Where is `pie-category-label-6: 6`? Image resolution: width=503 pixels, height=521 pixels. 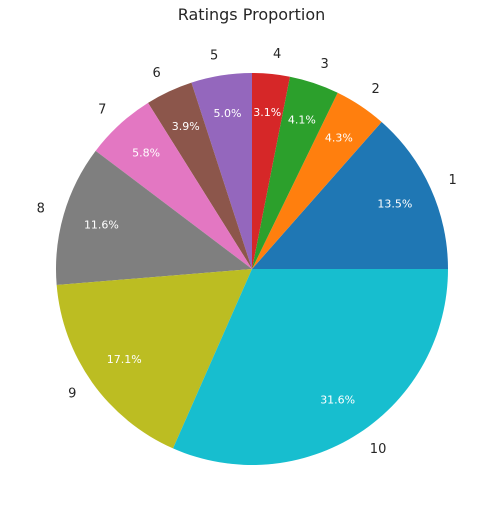 pie-category-label-6: 6 is located at coordinates (157, 73).